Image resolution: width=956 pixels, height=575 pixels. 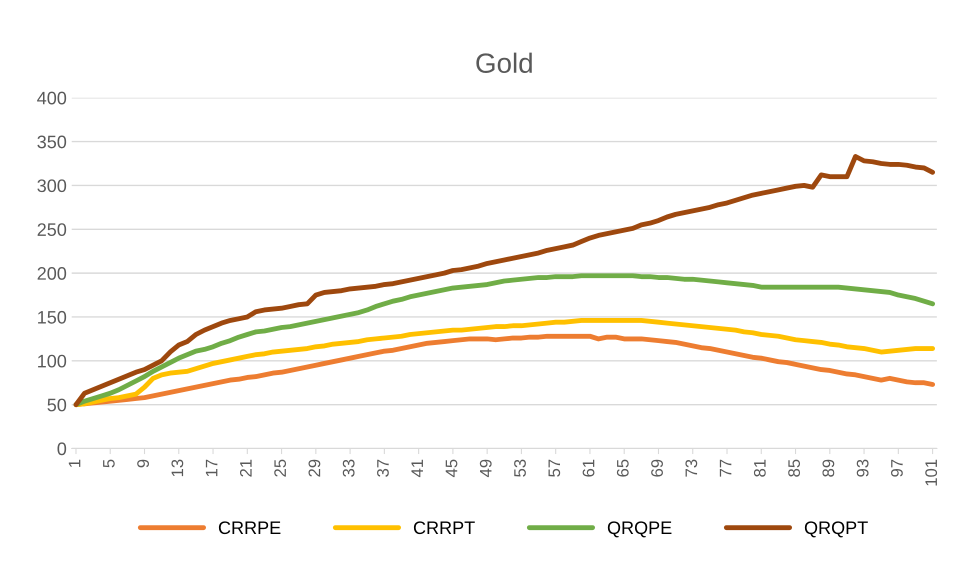 What do you see at coordinates (74, 463) in the screenshot?
I see `x-tick-label: 1` at bounding box center [74, 463].